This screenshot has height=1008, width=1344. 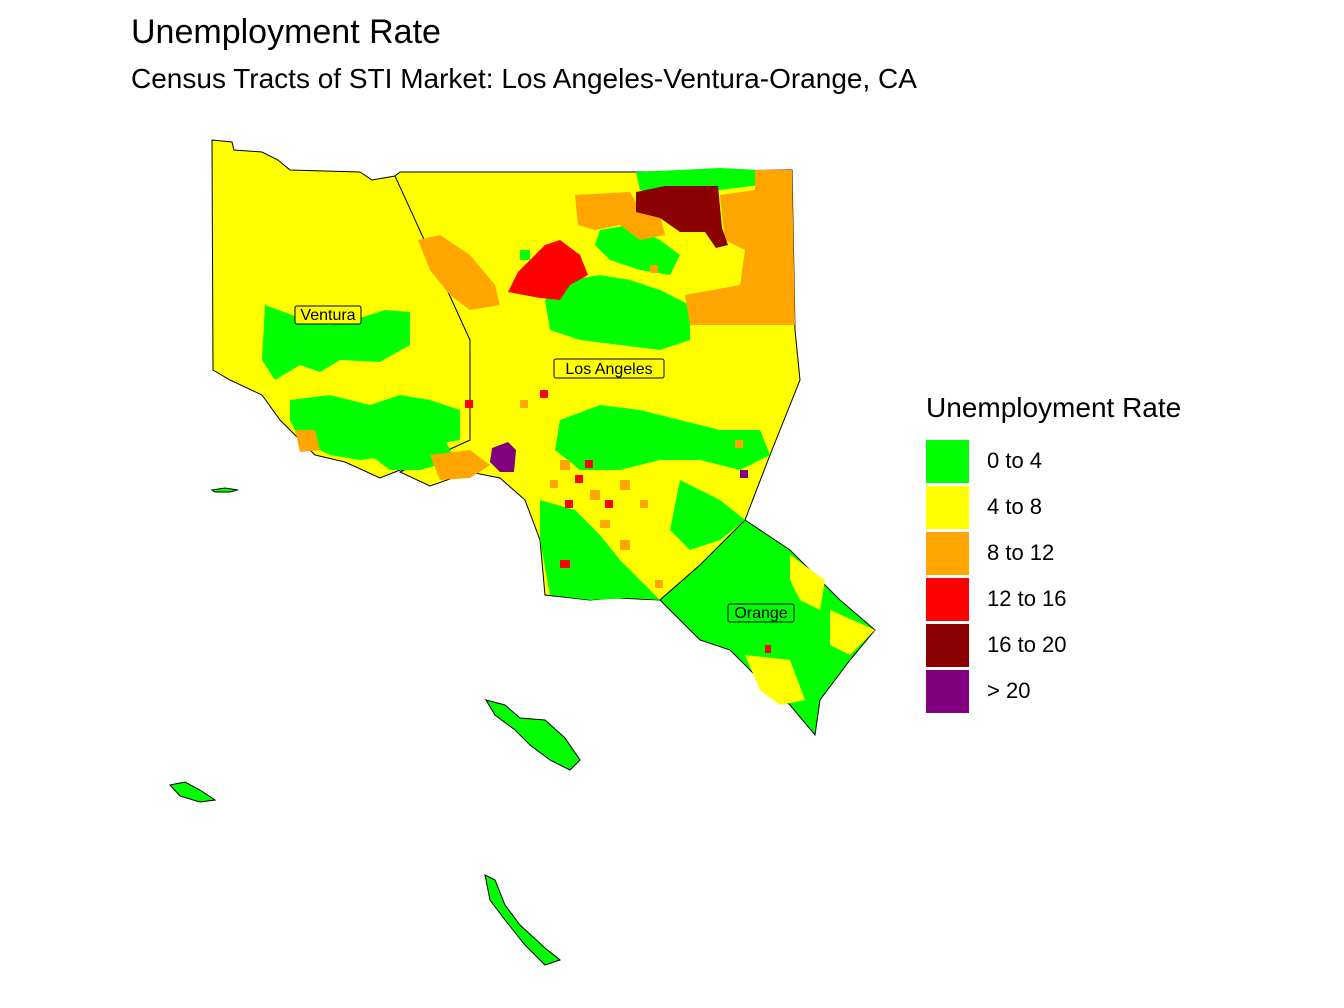 I want to click on legend-label: 8 to 12, so click(x=1021, y=552).